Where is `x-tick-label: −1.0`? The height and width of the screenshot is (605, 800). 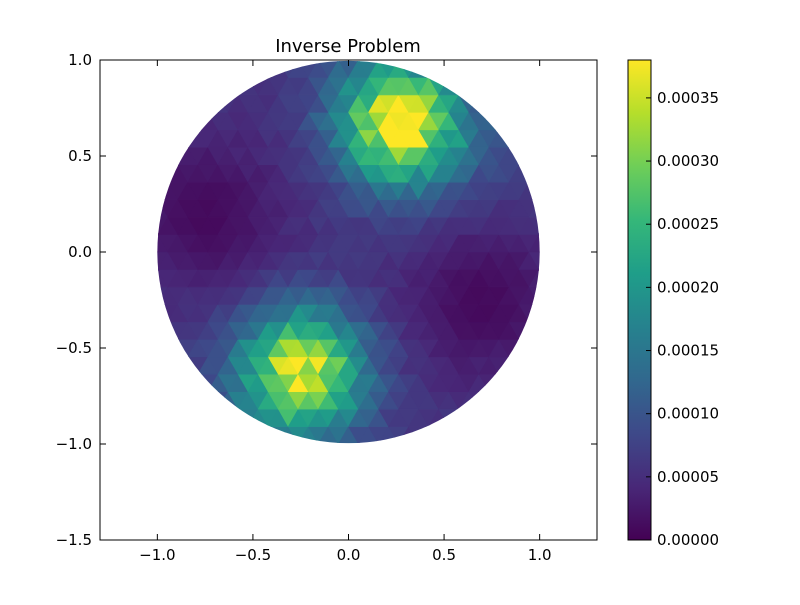 x-tick-label: −1.0 is located at coordinates (157, 555).